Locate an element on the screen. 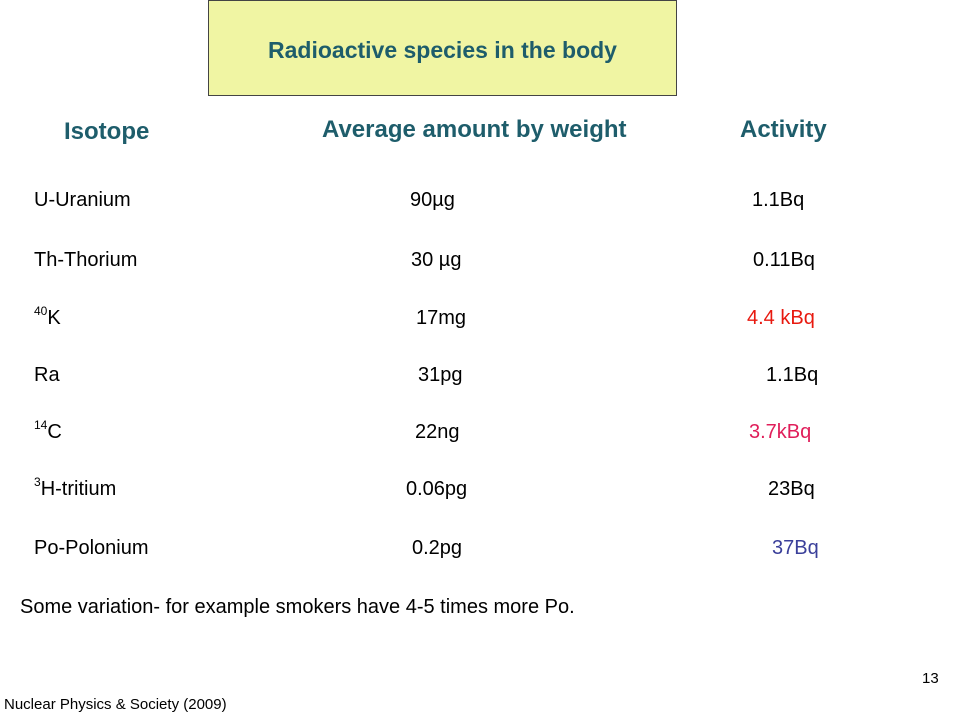  mass-number: 40 is located at coordinates (41, 311).